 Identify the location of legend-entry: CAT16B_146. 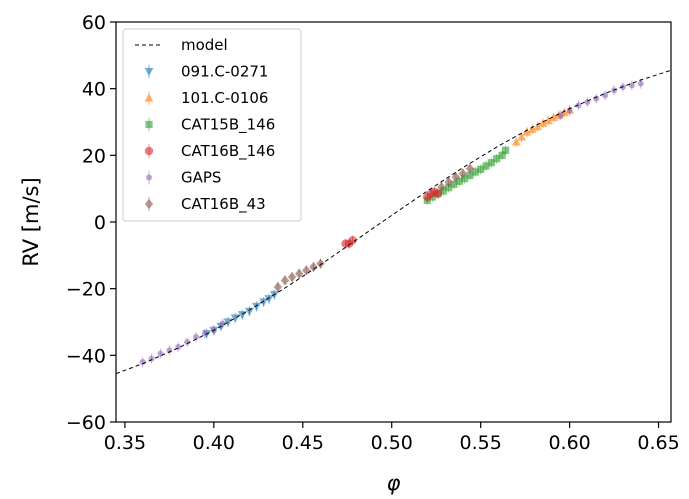
(209, 151).